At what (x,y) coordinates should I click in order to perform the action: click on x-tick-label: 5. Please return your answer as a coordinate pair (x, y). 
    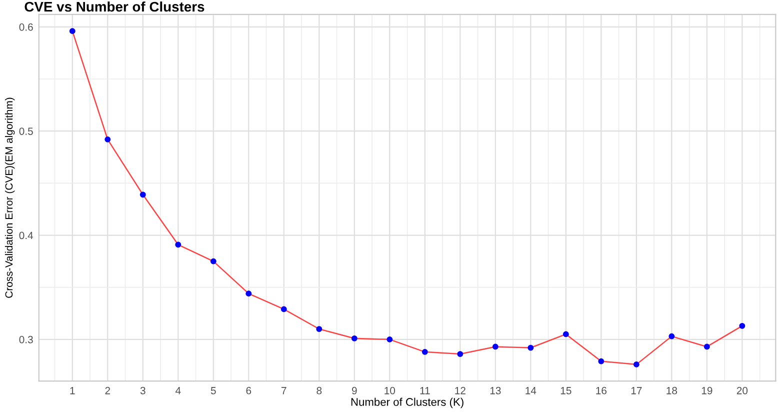
    Looking at the image, I should click on (213, 390).